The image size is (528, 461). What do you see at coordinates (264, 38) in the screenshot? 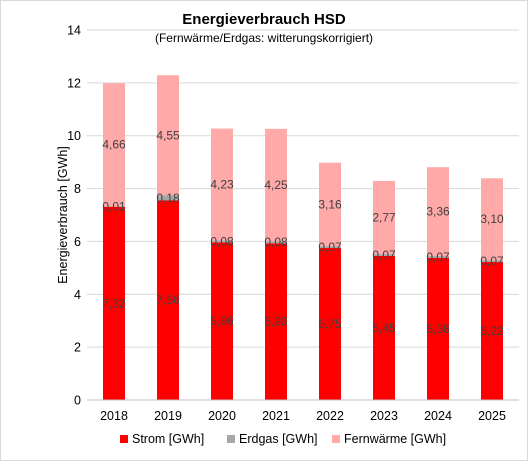
I see `chart-subtitle: (Fernwärme/Erdgas: witterungskorrigiert)` at bounding box center [264, 38].